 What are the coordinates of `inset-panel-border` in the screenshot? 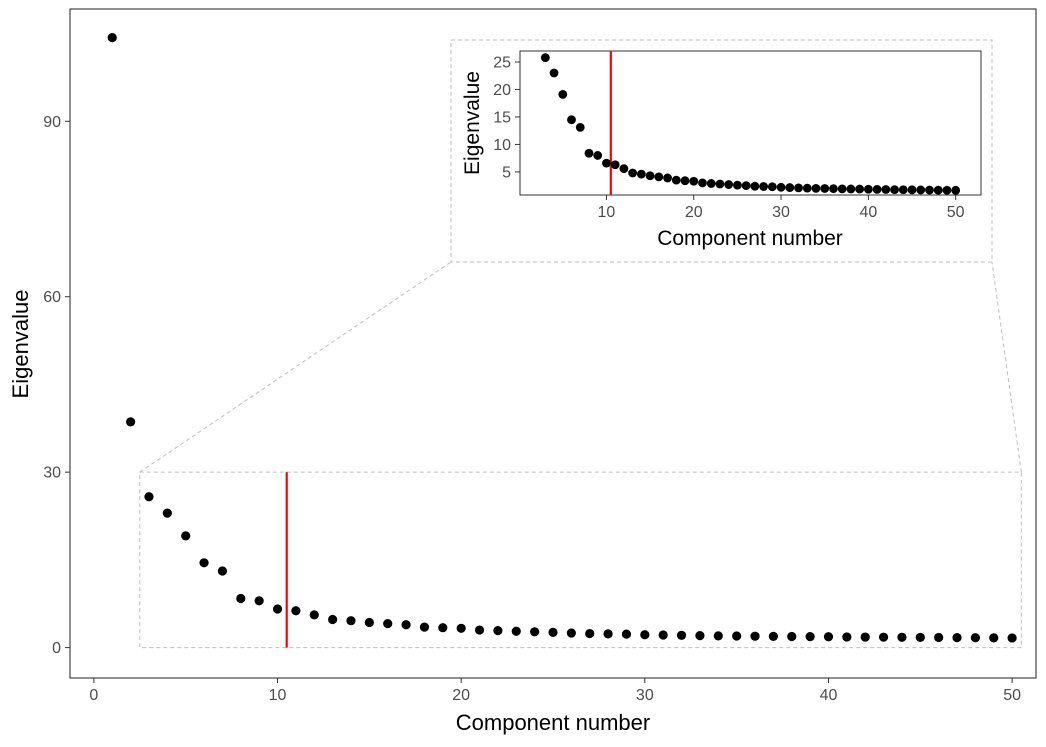 It's located at (750, 123).